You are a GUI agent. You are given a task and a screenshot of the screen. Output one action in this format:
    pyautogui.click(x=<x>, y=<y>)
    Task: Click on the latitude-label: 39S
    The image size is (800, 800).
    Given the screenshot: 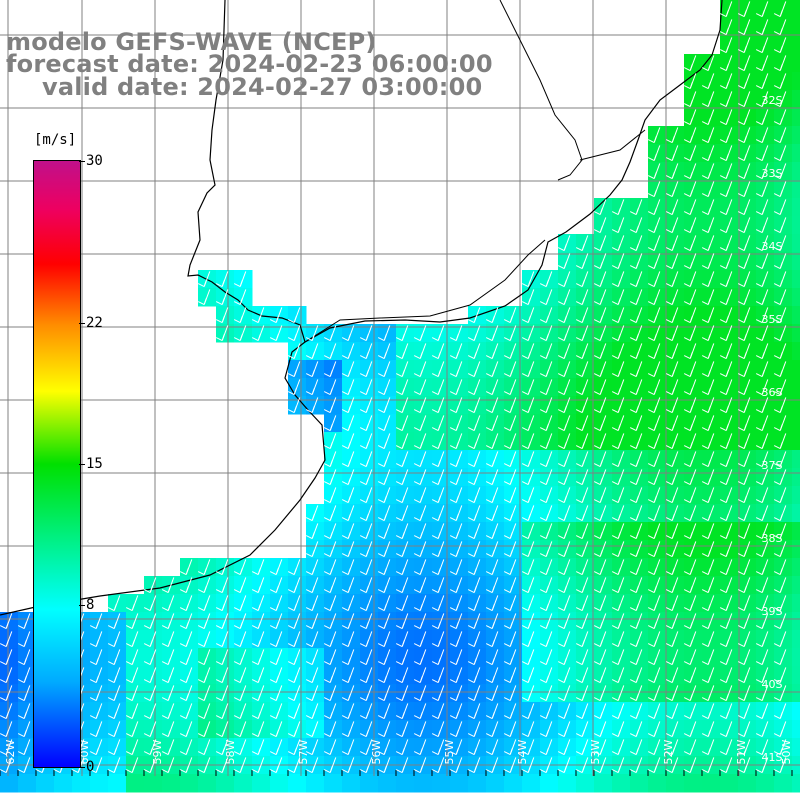 What is the action you would take?
    pyautogui.click(x=772, y=611)
    